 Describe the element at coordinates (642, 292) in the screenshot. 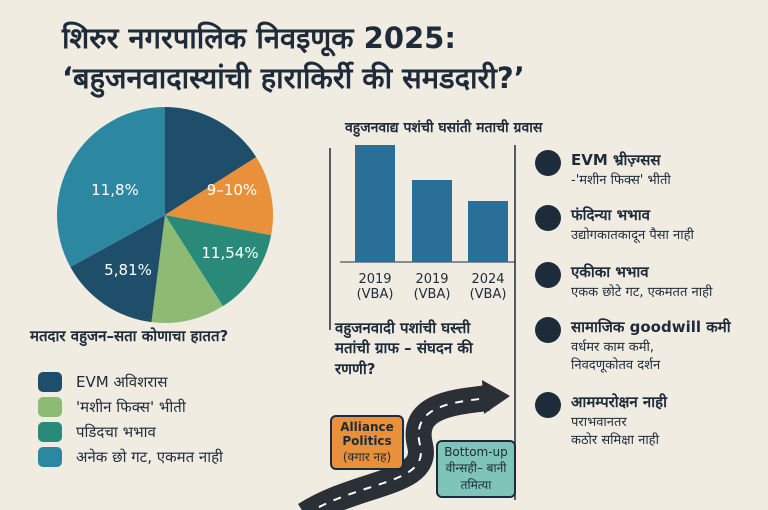

I see `item-line: एकक छोटे गट, एकमतत नाही` at that location.